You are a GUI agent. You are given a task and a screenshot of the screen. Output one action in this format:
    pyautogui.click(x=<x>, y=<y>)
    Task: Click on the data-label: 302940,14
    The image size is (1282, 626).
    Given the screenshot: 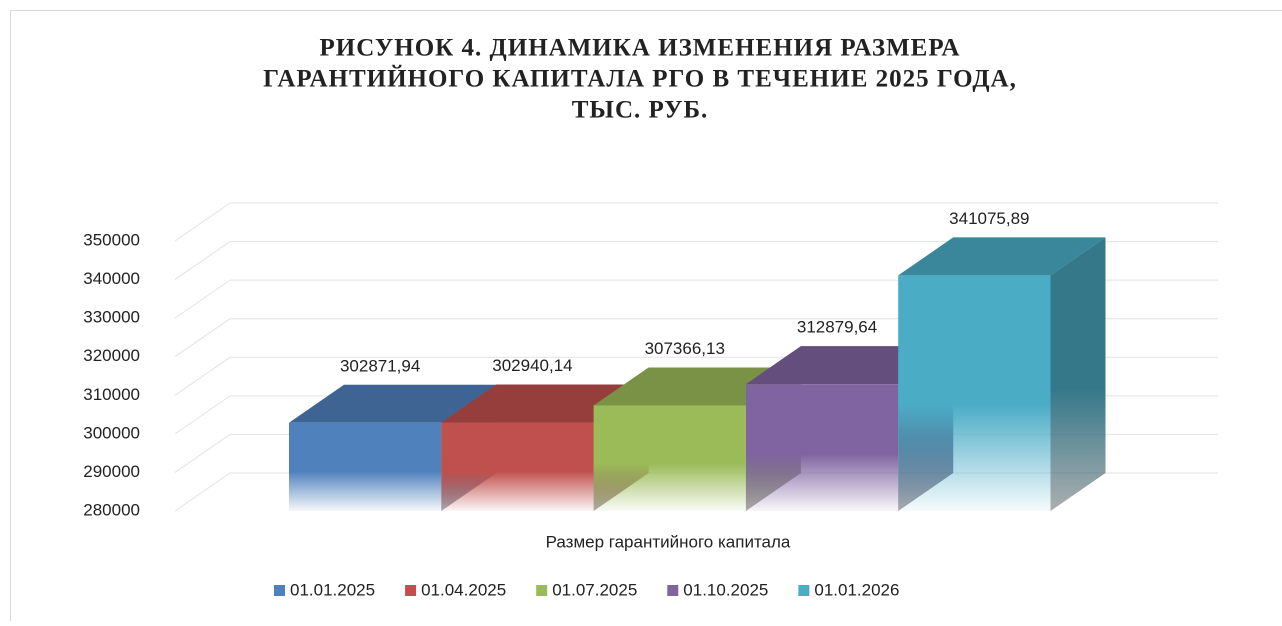 What is the action you would take?
    pyautogui.click(x=532, y=365)
    